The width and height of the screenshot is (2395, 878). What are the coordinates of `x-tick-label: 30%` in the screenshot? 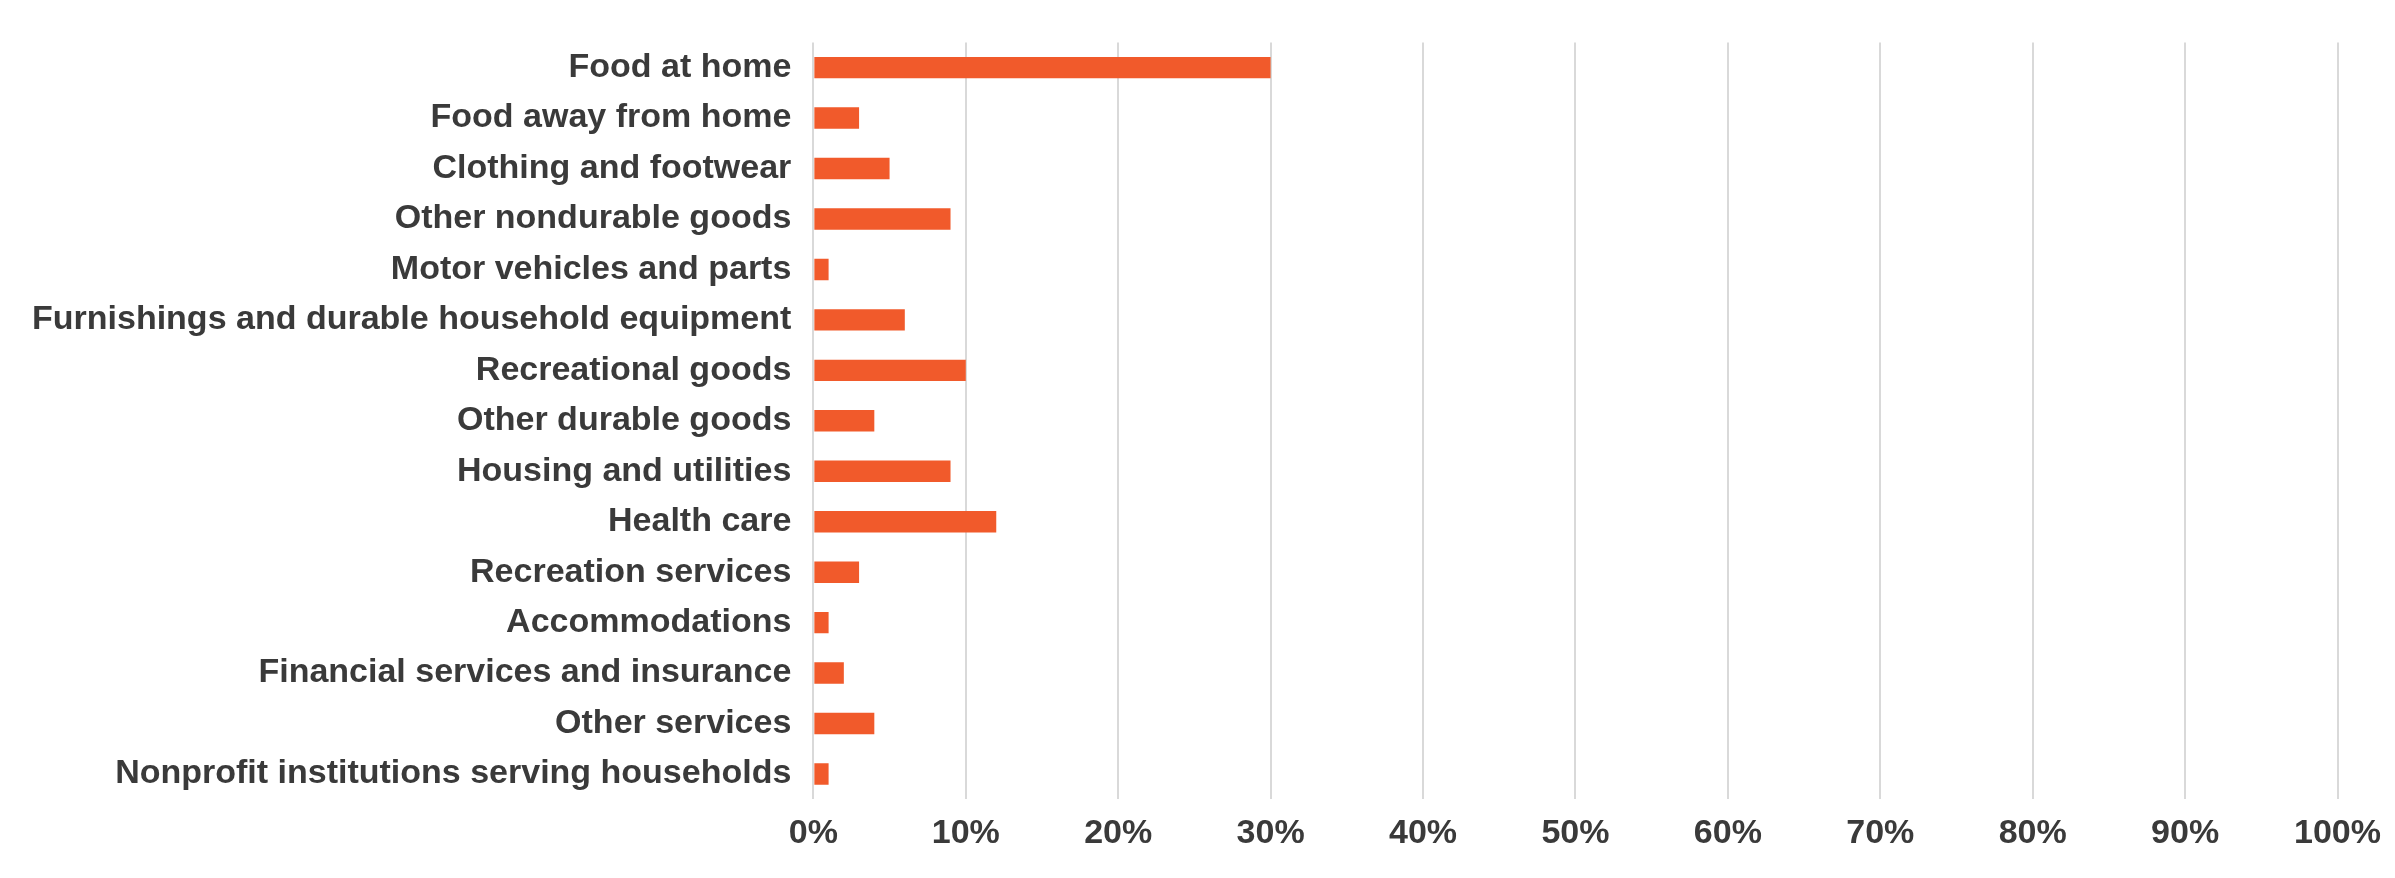 It's located at (1270, 830).